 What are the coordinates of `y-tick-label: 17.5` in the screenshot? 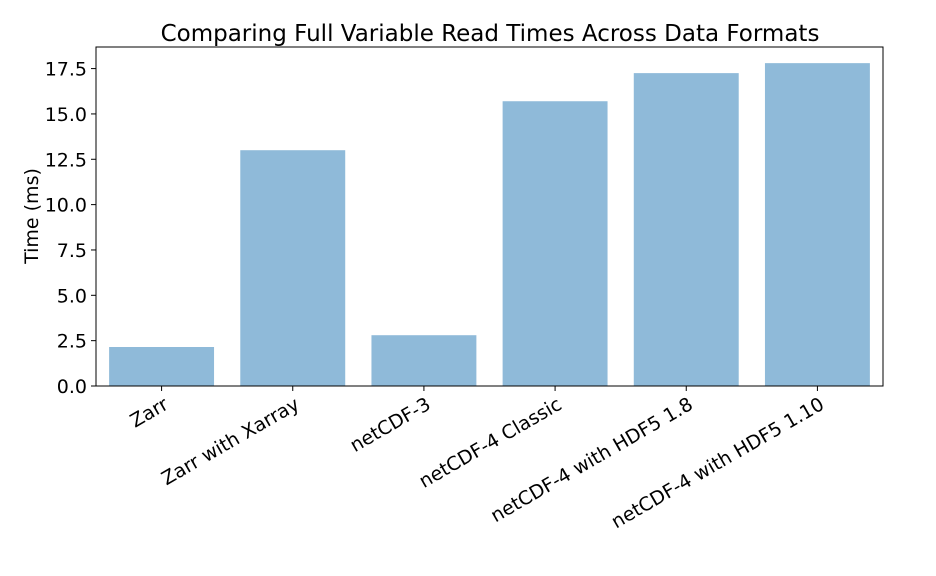 It's located at (66, 70).